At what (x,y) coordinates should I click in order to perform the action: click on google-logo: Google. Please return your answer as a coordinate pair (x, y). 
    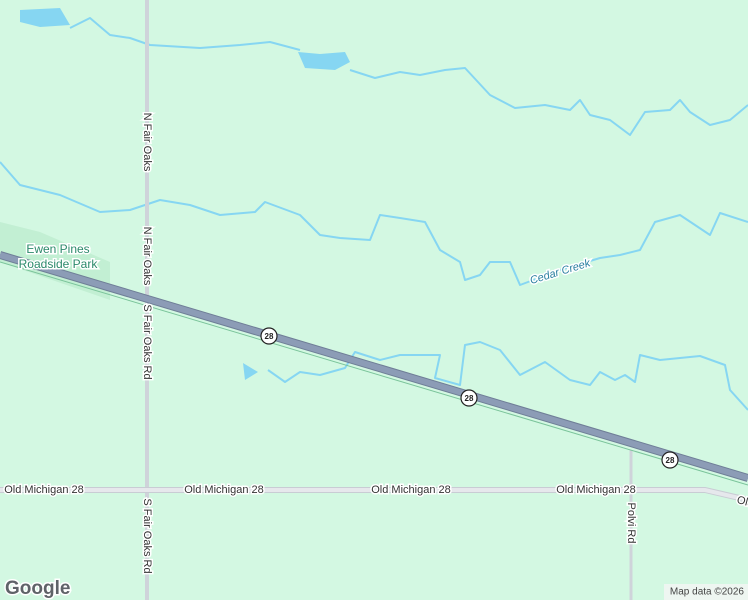
    Looking at the image, I should click on (37, 588).